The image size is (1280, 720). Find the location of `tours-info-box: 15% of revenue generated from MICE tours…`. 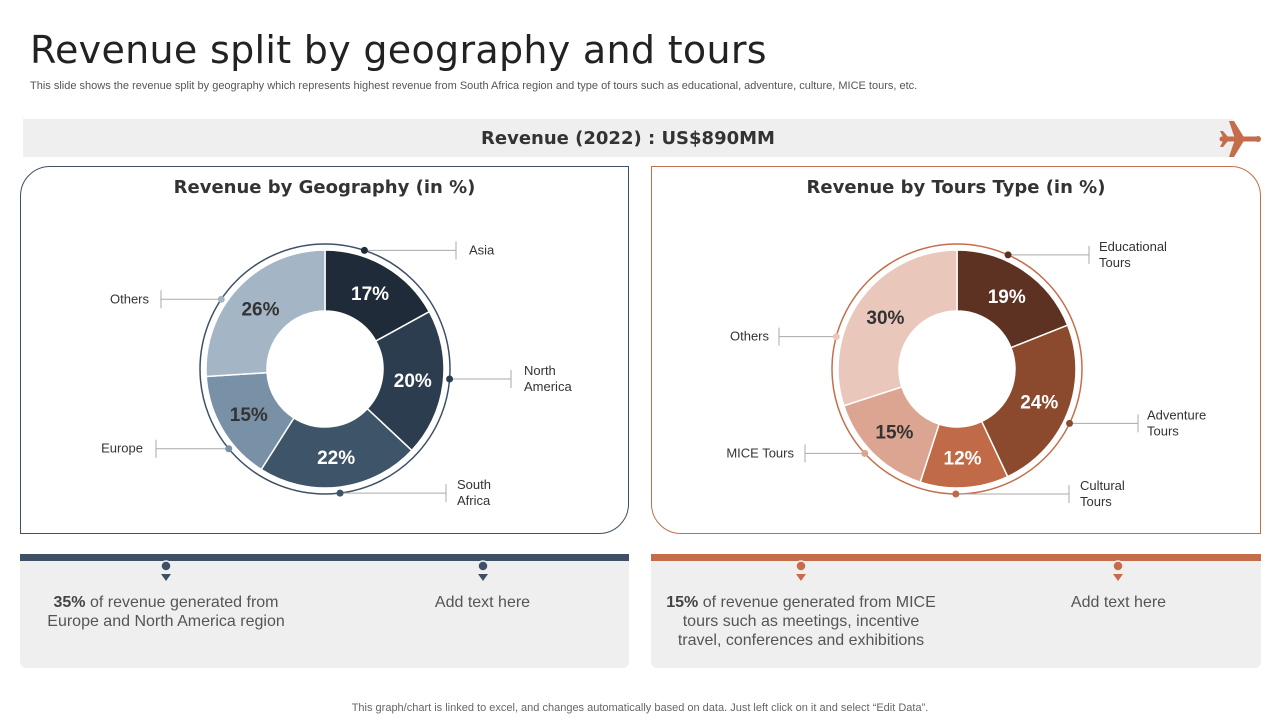

tours-info-box: 15% of revenue generated from MICE tours… is located at coordinates (956, 611).